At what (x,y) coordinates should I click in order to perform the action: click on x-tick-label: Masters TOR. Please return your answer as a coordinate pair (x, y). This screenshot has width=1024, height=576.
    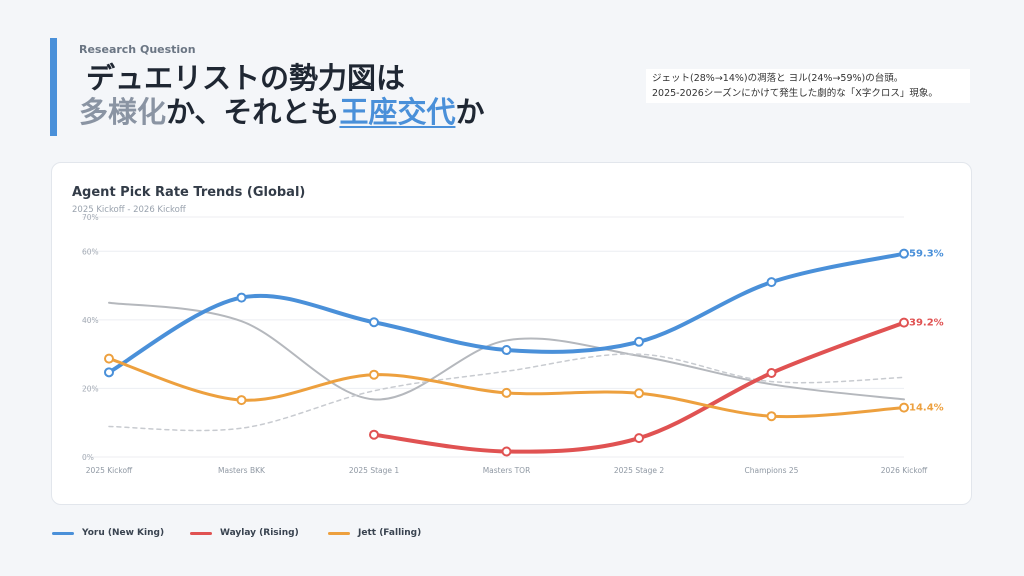
    Looking at the image, I should click on (507, 470).